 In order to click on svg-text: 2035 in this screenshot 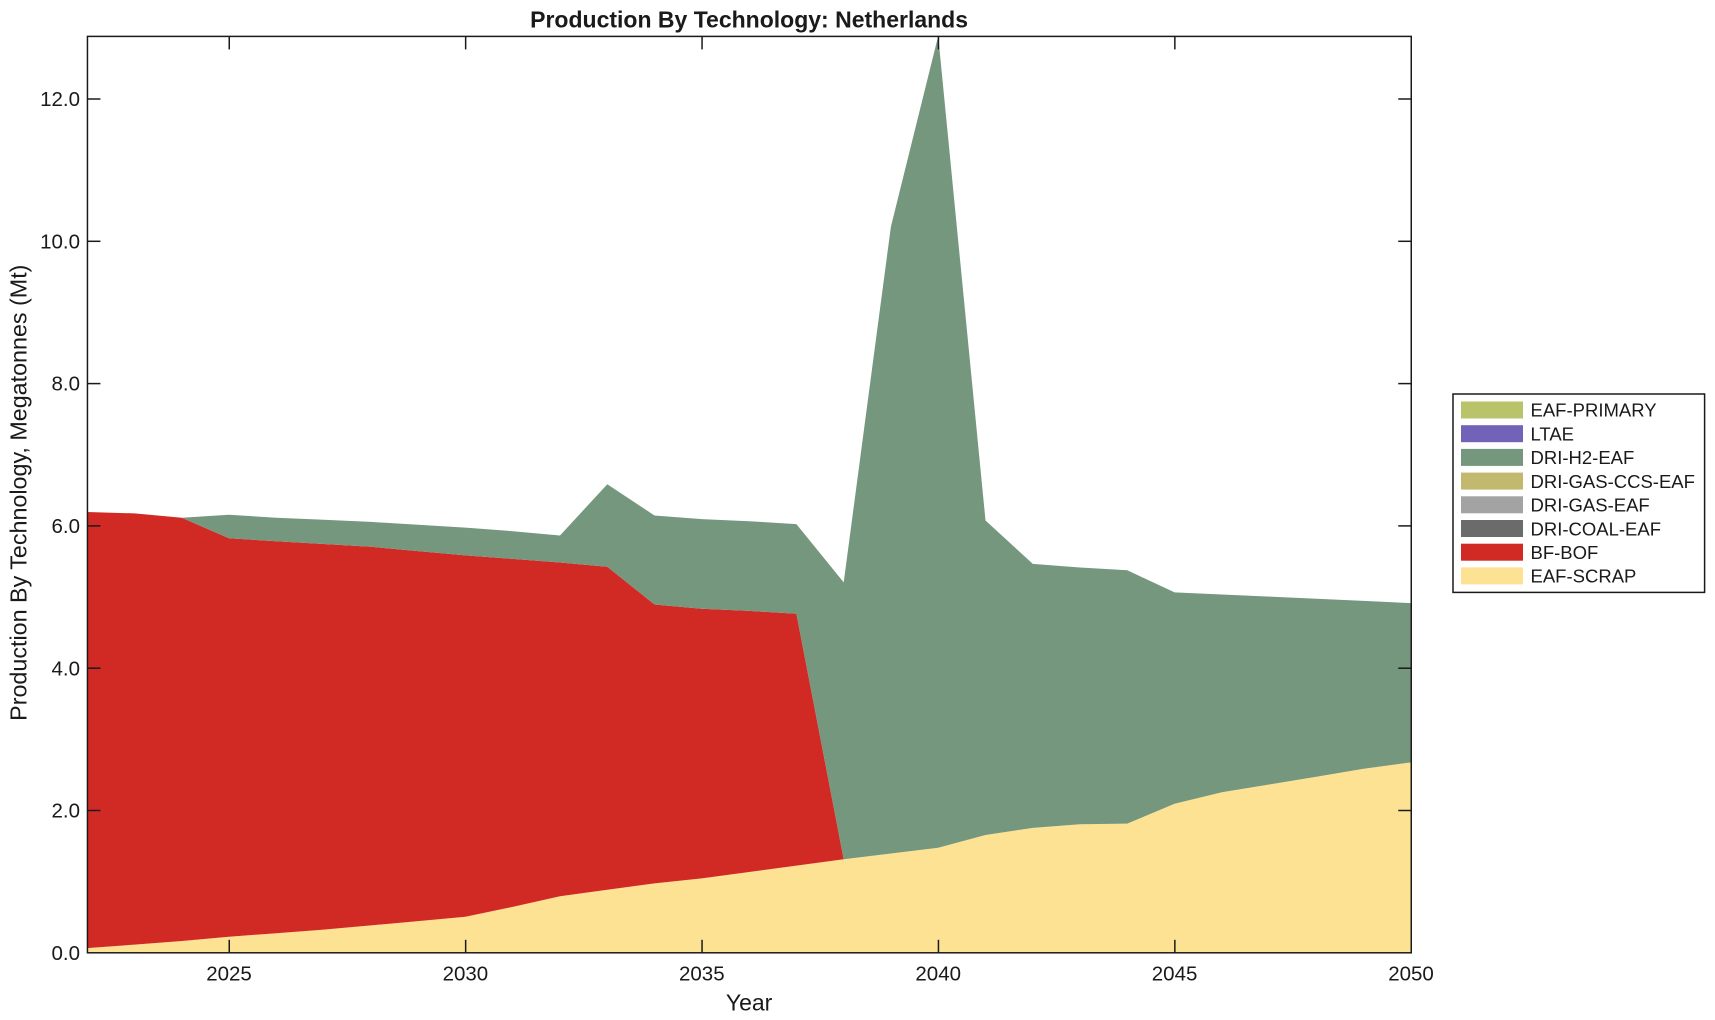, I will do `click(702, 973)`.